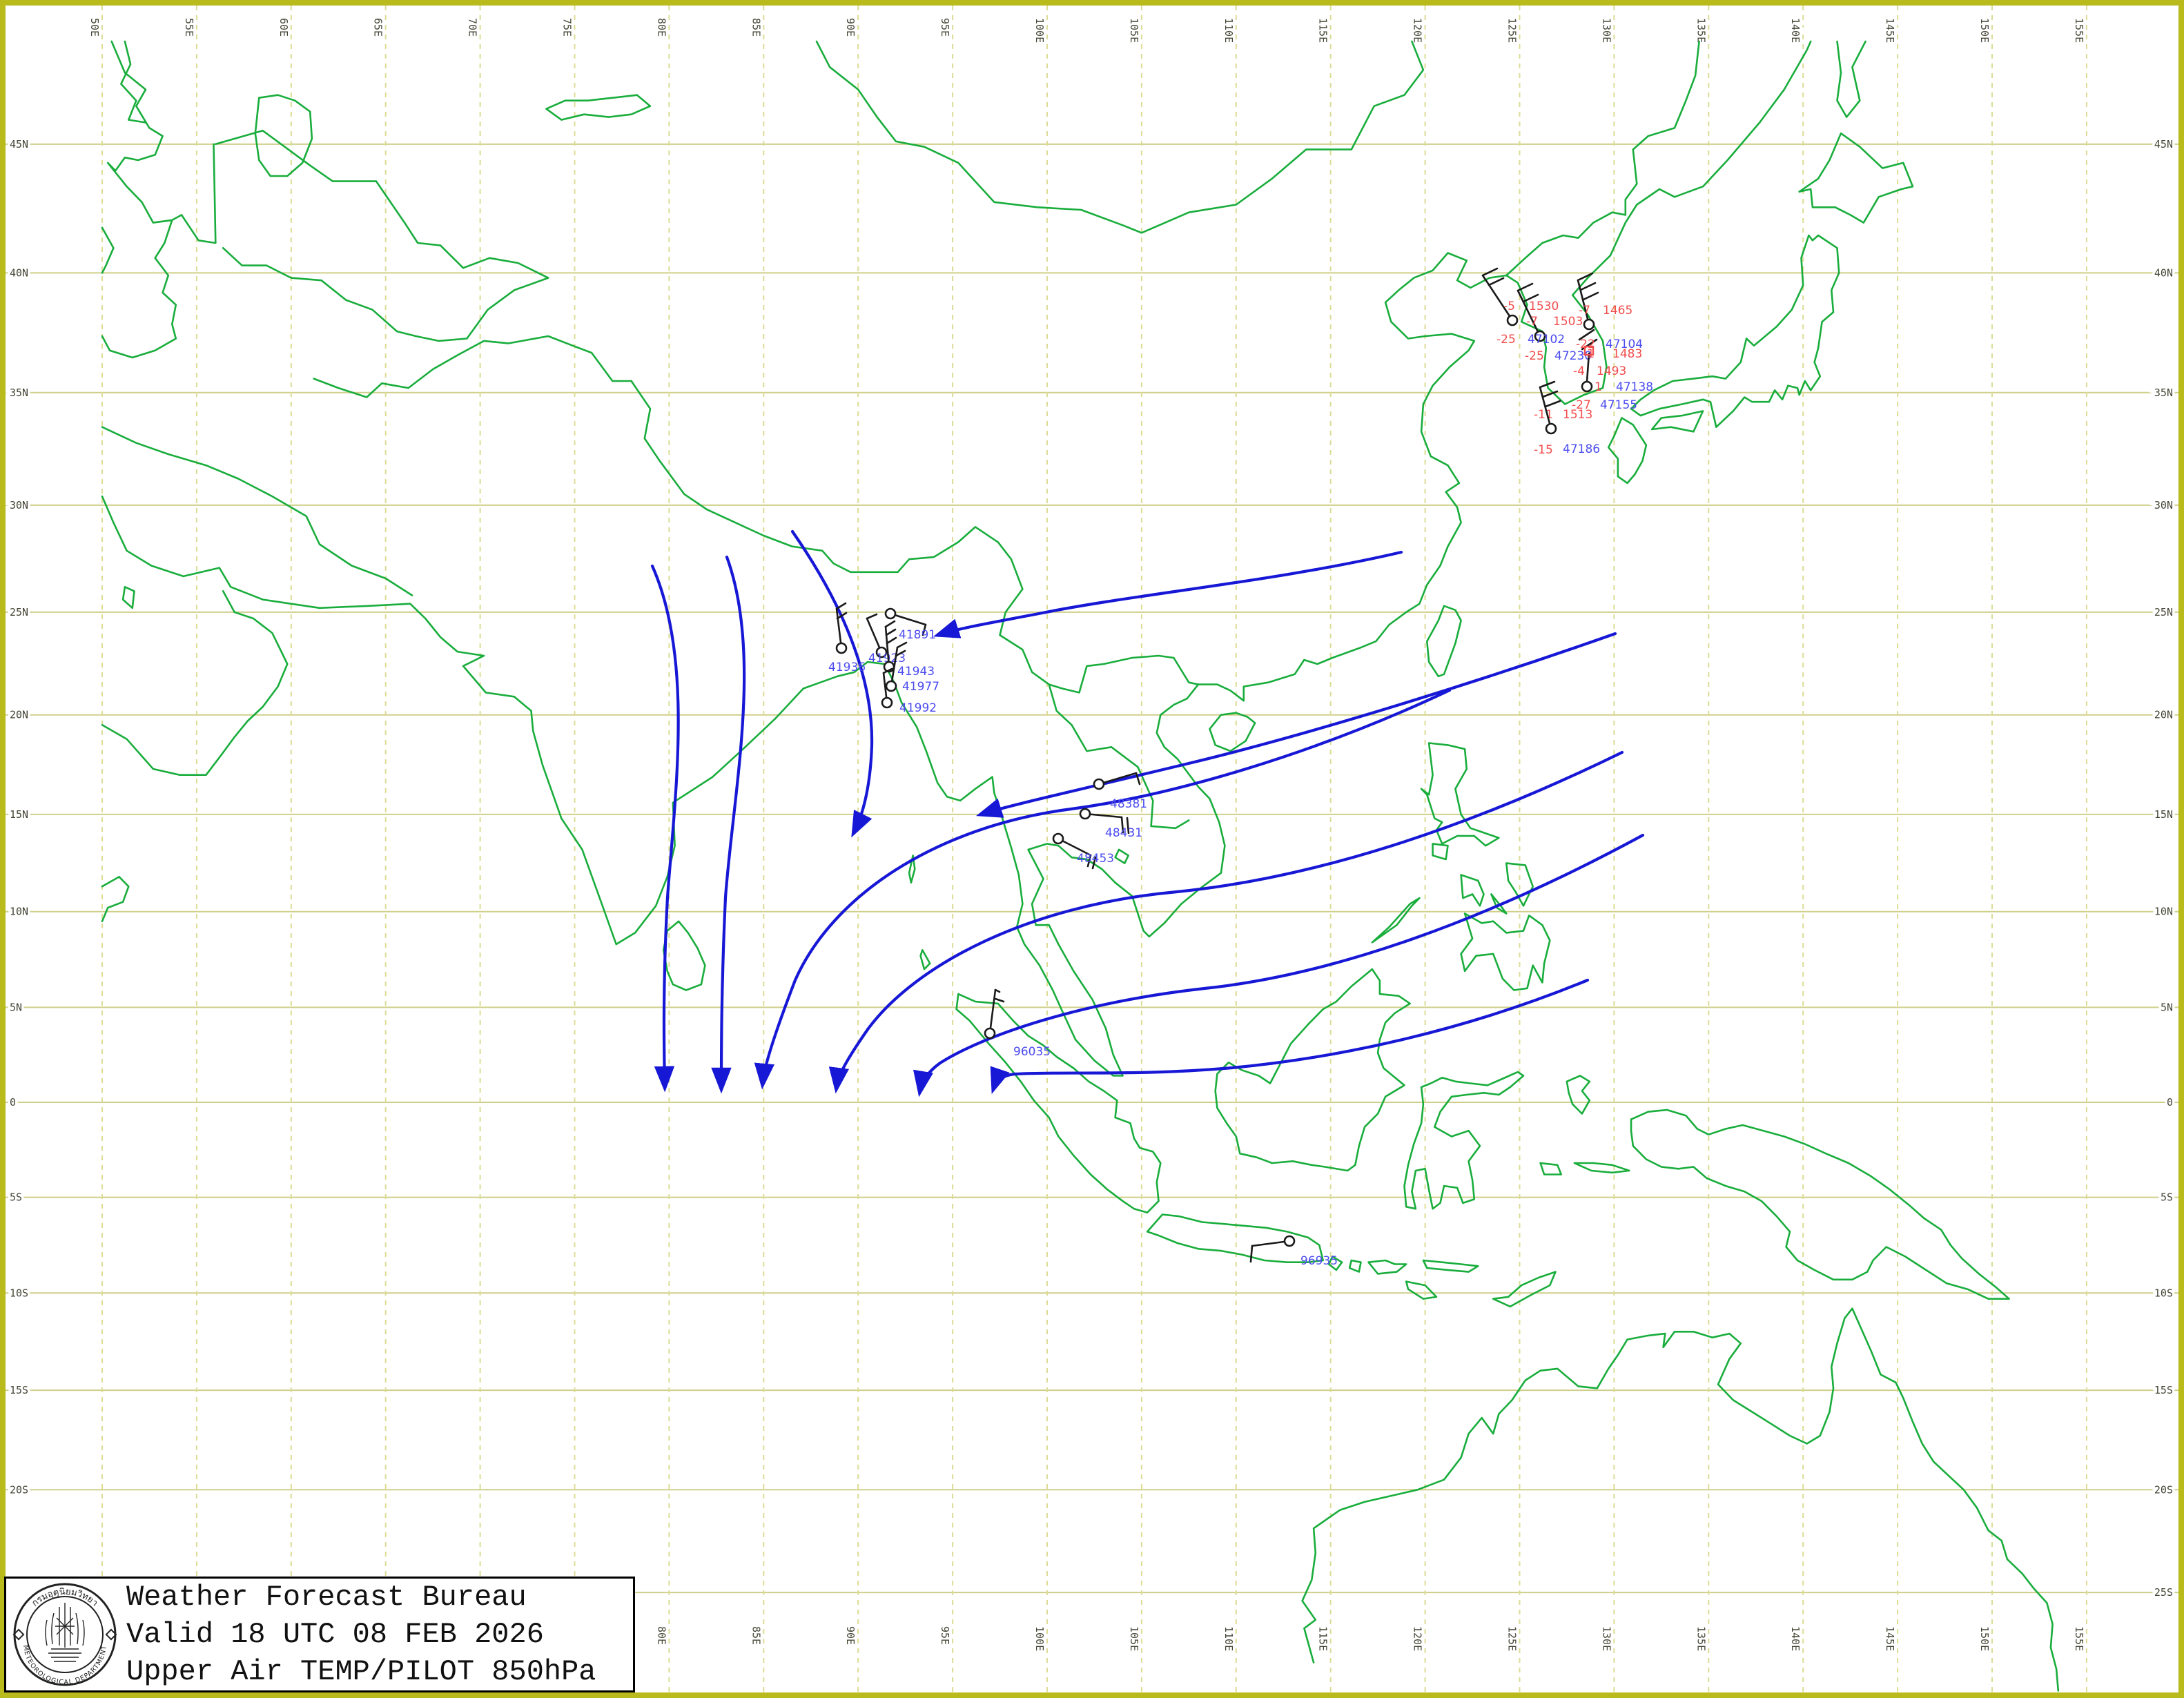 The image size is (2184, 1698). Describe the element at coordinates (1701, 1638) in the screenshot. I see `lon-label-bottom-135E: 135E` at that location.